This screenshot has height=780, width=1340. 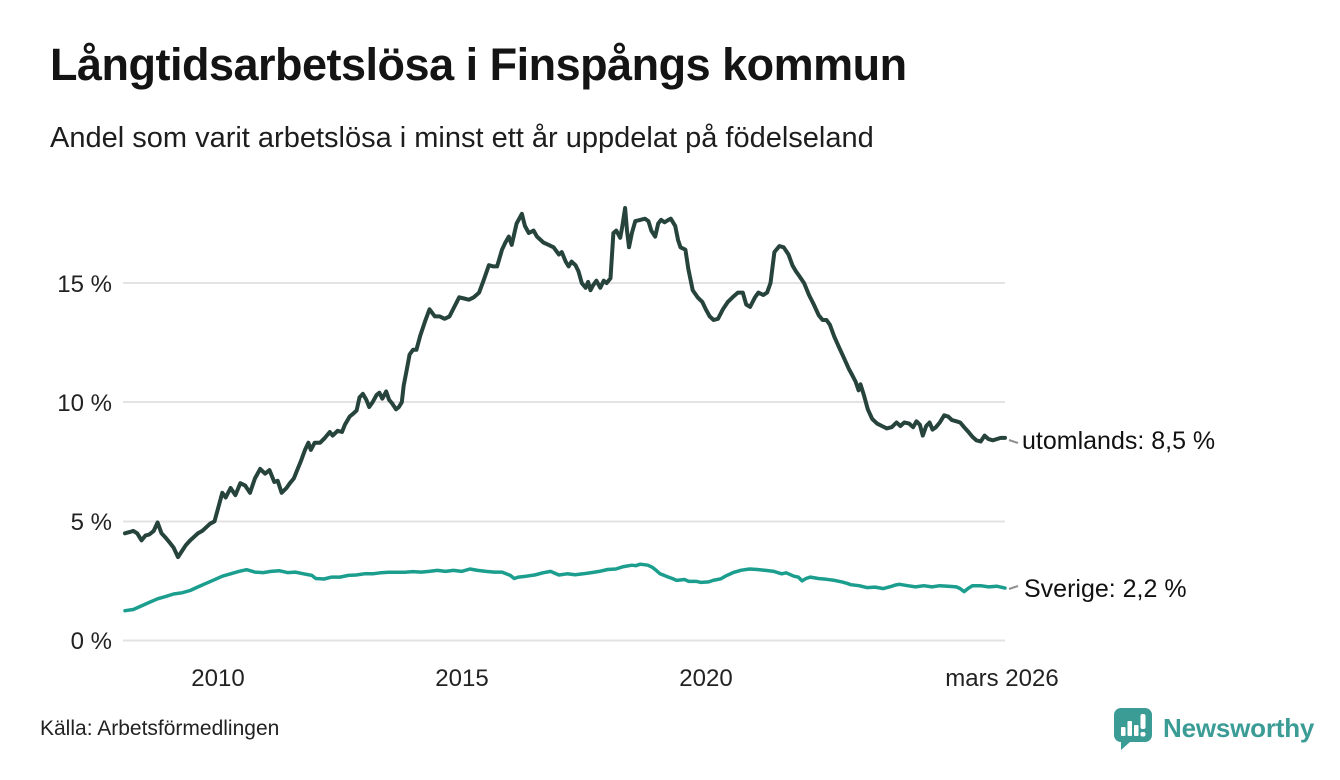 What do you see at coordinates (217, 678) in the screenshot?
I see `x-tick-2010: 2010` at bounding box center [217, 678].